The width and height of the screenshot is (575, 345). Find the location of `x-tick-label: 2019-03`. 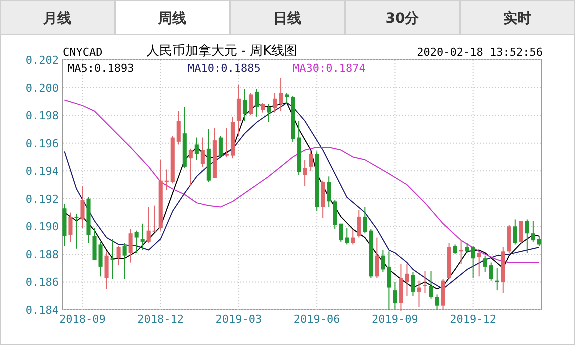

x-tick-label: 2019-03 is located at coordinates (239, 319).